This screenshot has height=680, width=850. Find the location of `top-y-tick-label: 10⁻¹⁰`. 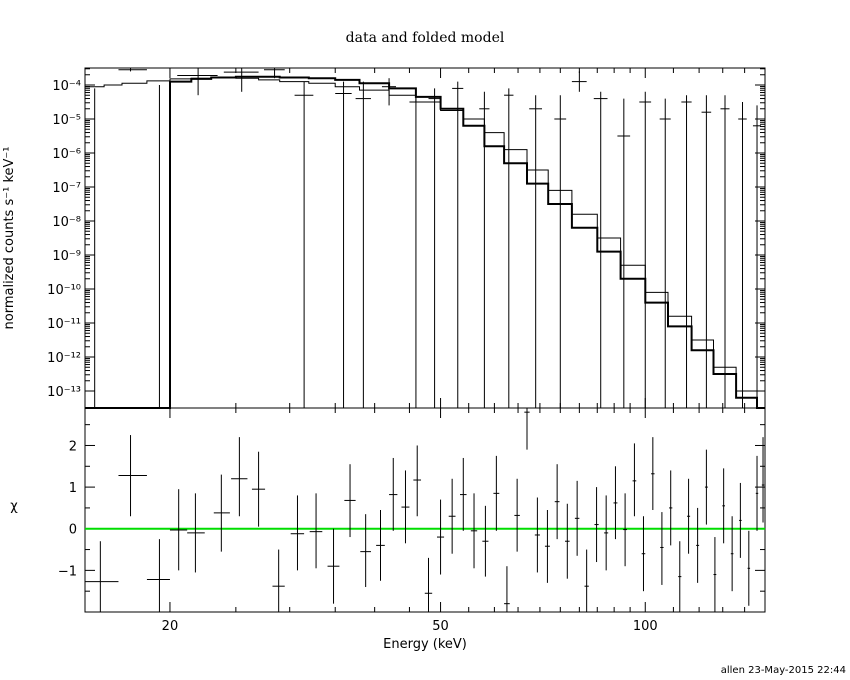

top-y-tick-label: 10⁻¹⁰ is located at coordinates (64, 290).